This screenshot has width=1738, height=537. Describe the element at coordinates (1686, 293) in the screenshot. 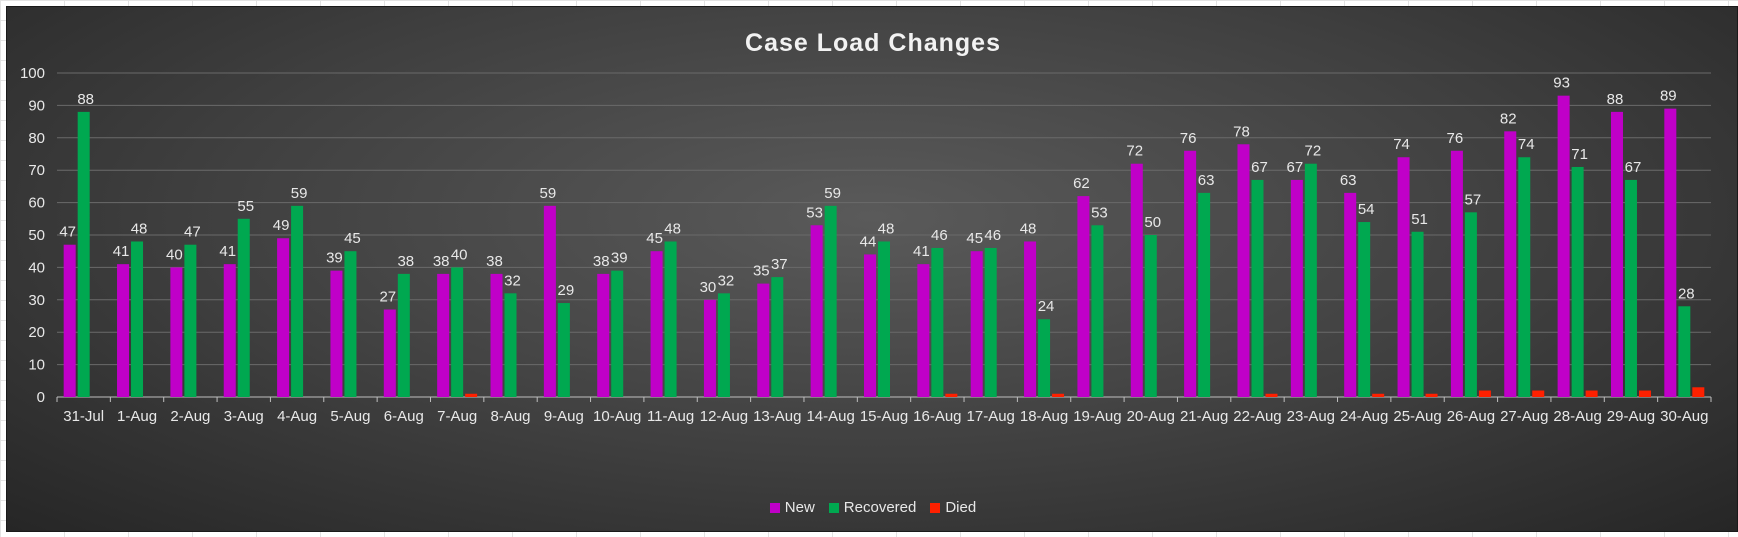

I see `data-label-recovered: 28` at that location.